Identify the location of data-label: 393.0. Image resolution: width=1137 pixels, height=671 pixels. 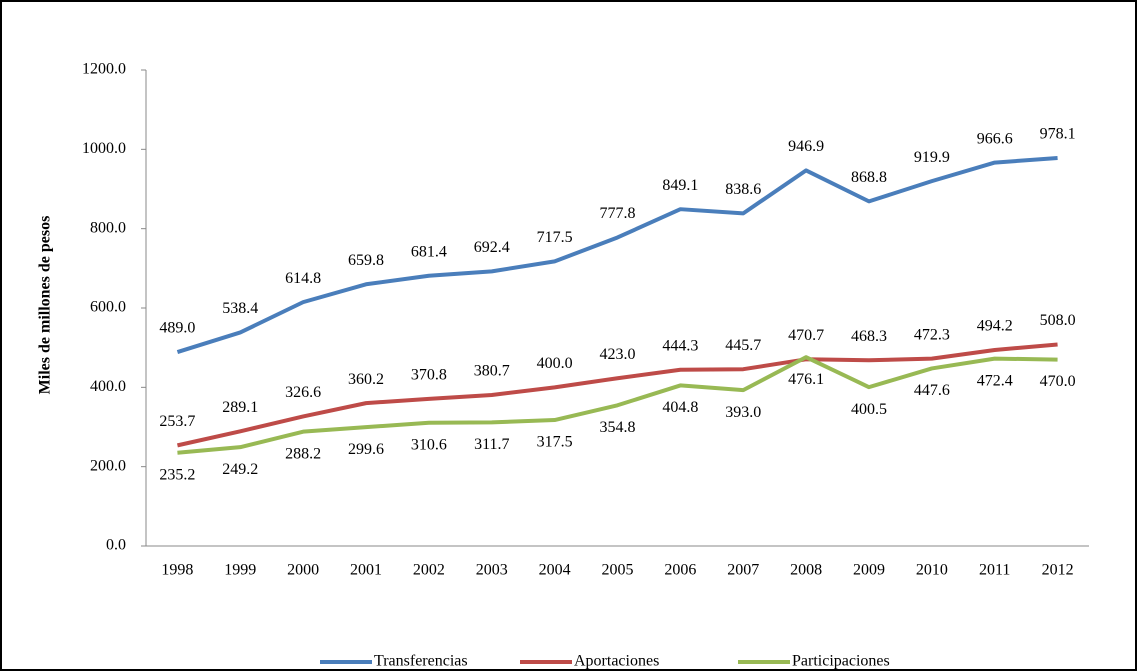
(743, 412).